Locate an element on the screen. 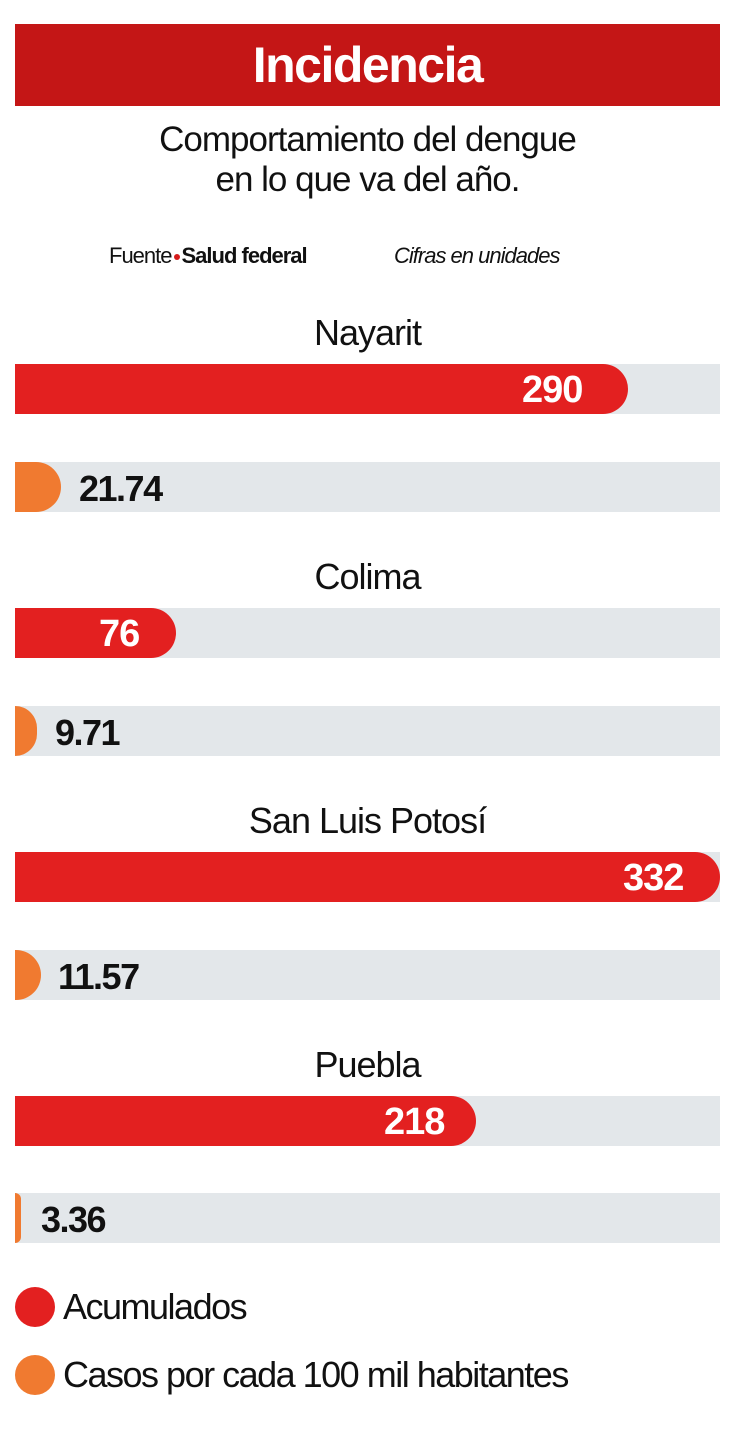 The height and width of the screenshot is (1433, 750). bar-track-casos-colima: 9.71 is located at coordinates (367, 731).